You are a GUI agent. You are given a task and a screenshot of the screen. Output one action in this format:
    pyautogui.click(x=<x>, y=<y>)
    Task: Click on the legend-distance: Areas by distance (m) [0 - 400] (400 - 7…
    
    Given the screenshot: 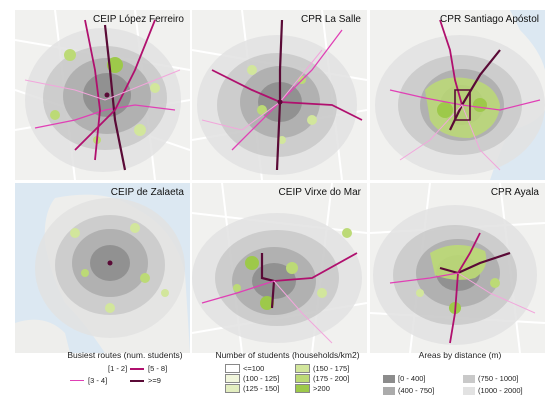 What is the action you would take?
    pyautogui.click(x=460, y=380)
    